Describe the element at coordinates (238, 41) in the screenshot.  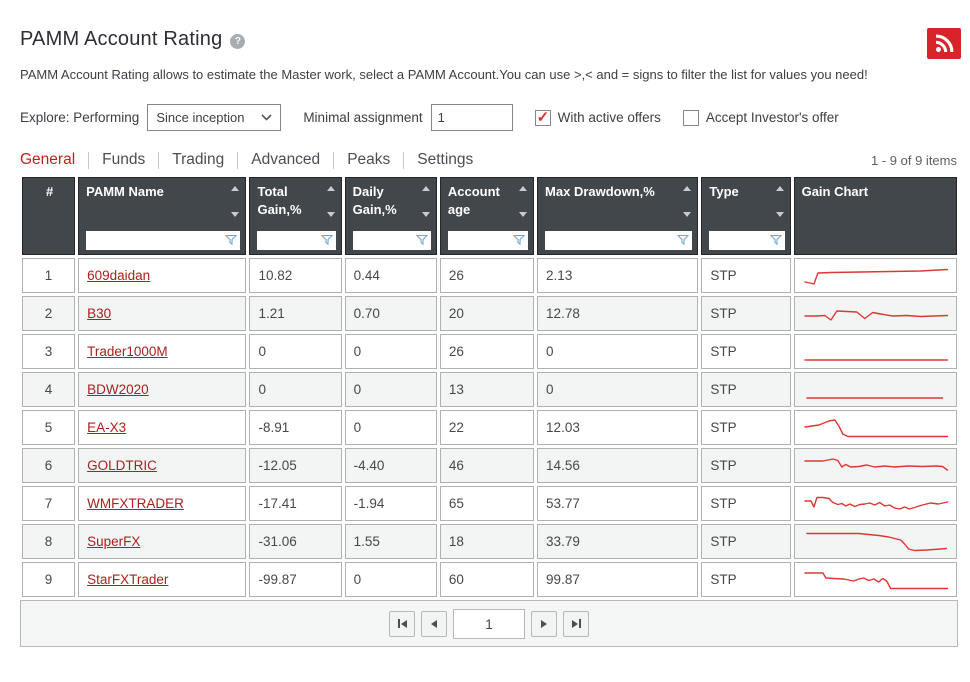
I see `help-icon: ?` at that location.